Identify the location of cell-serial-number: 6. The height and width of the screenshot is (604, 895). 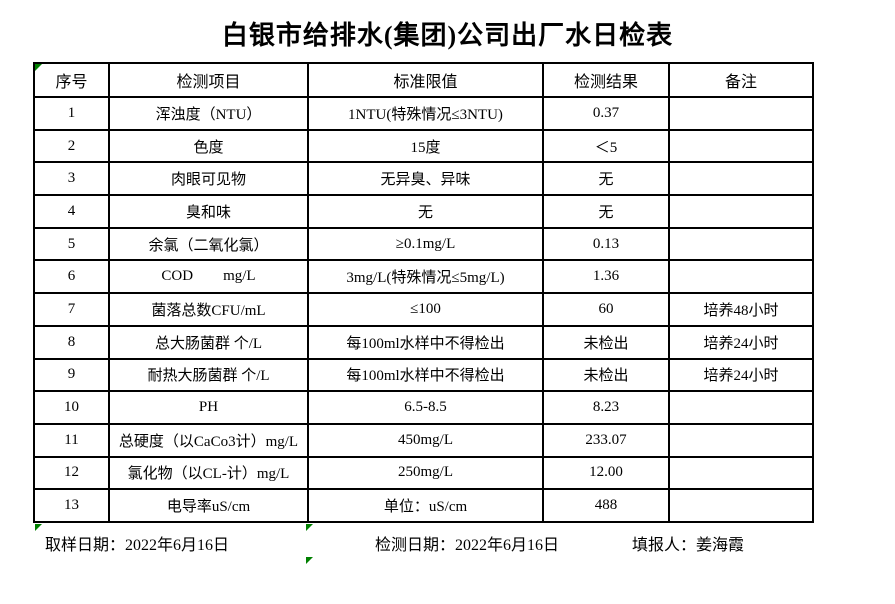
(71, 277).